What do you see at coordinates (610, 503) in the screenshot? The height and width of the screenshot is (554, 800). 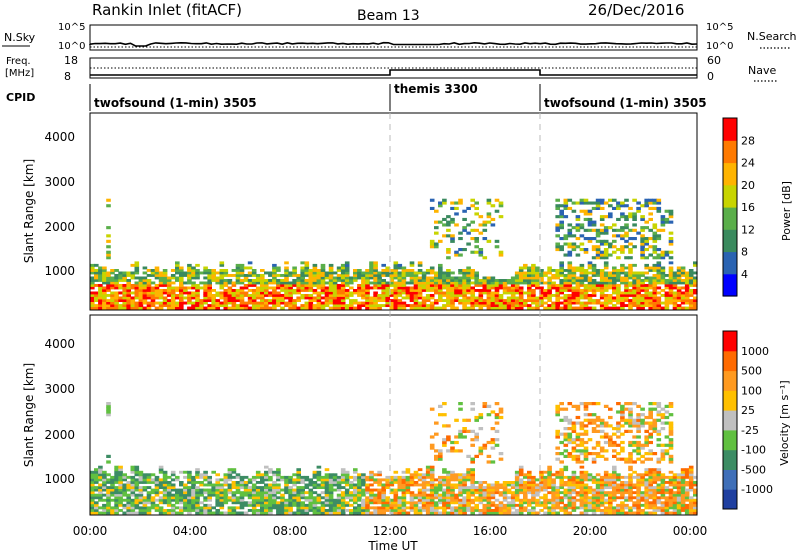 I see `vel-cell-1948` at bounding box center [610, 503].